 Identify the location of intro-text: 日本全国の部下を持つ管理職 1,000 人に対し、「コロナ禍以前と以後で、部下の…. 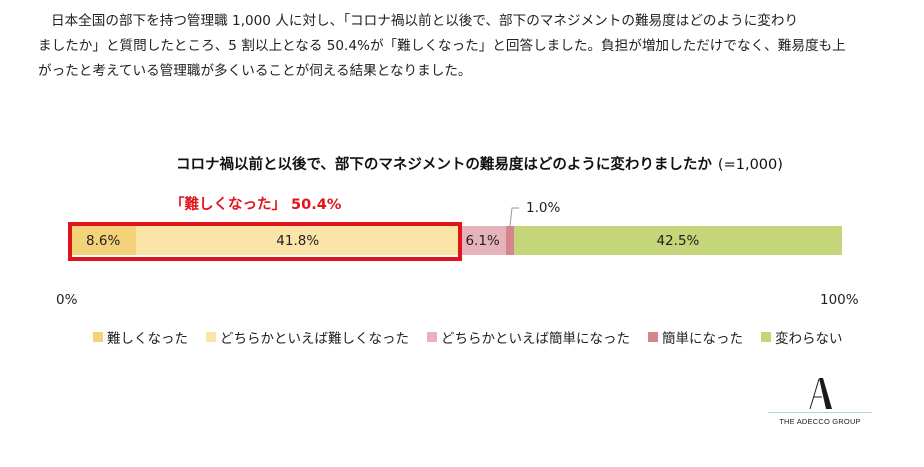
(468, 46).